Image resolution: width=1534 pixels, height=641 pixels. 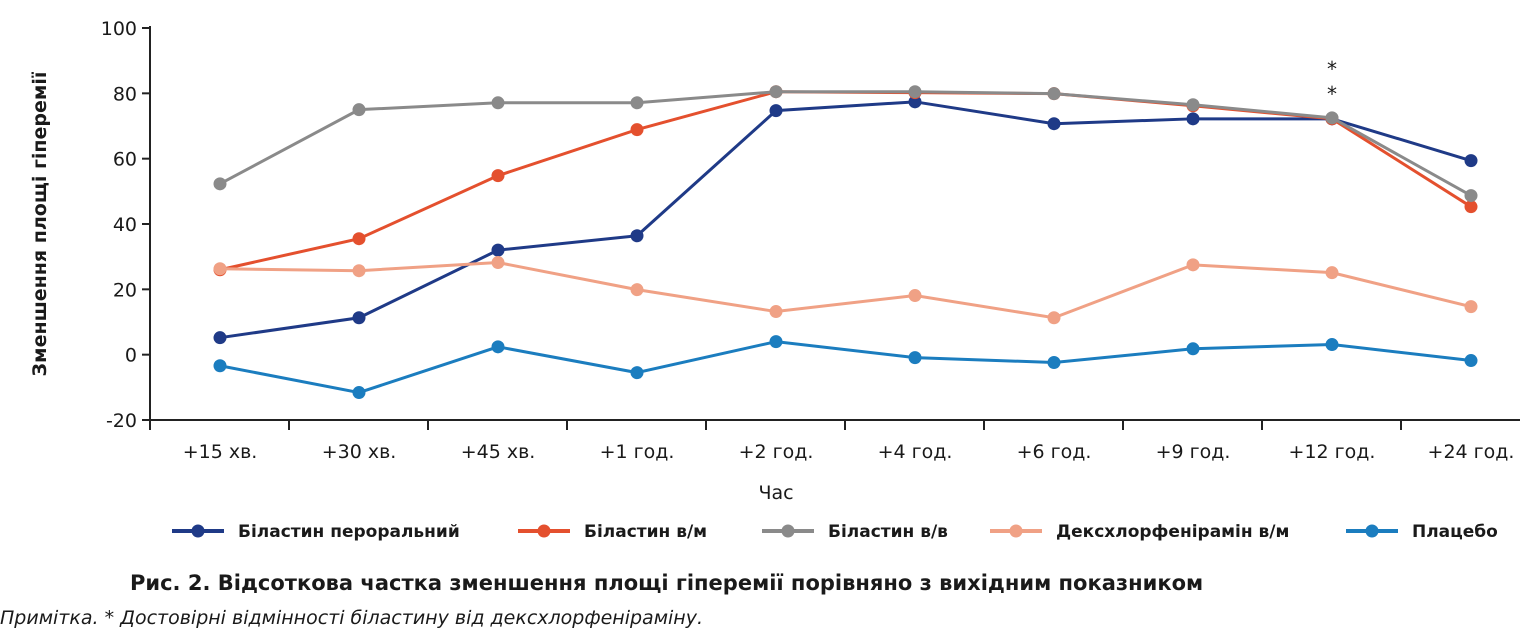 What do you see at coordinates (775, 493) in the screenshot?
I see `x-axis-label: Час` at bounding box center [775, 493].